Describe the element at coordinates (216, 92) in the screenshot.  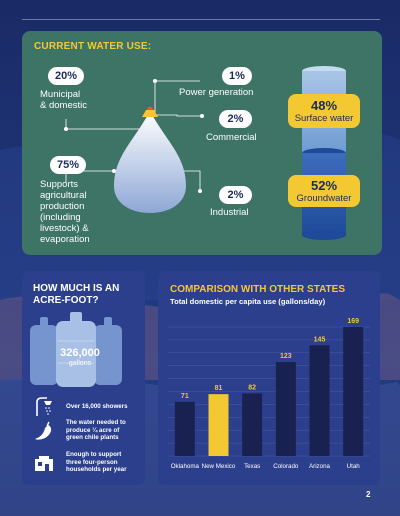
I see `power-label: Power generation` at that location.